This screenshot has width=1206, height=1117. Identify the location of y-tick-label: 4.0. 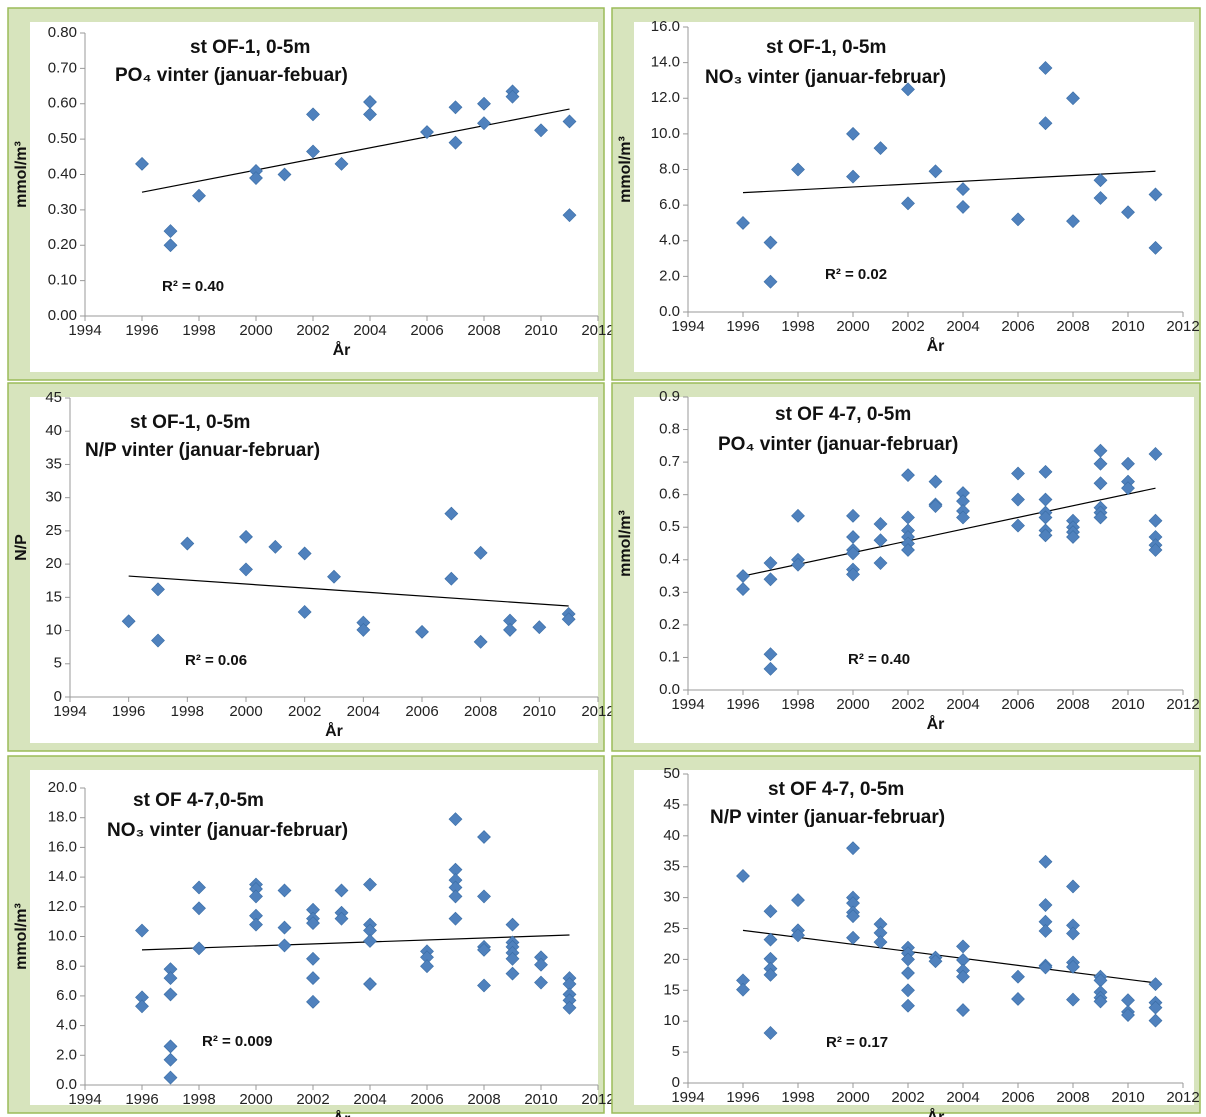
(669, 240).